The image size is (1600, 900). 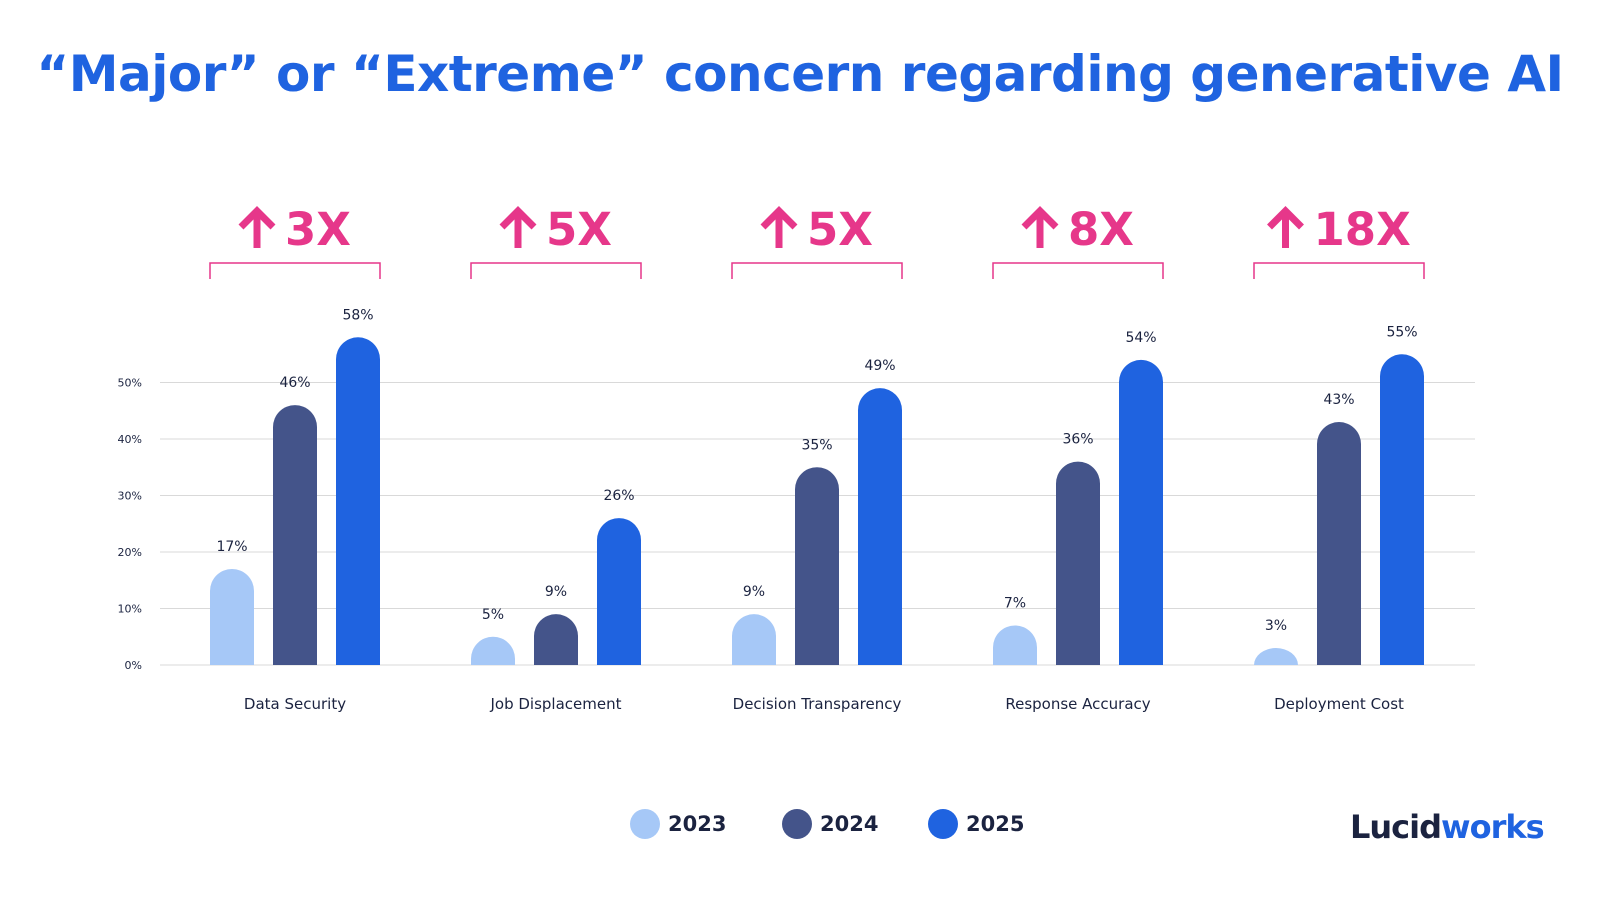 I want to click on data-label: 36%, so click(x=1077, y=440).